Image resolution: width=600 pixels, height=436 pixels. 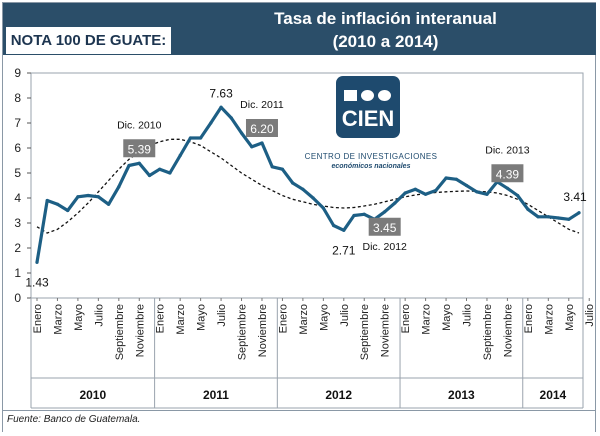 What do you see at coordinates (17, 173) in the screenshot?
I see `y-tick-label: 5` at bounding box center [17, 173].